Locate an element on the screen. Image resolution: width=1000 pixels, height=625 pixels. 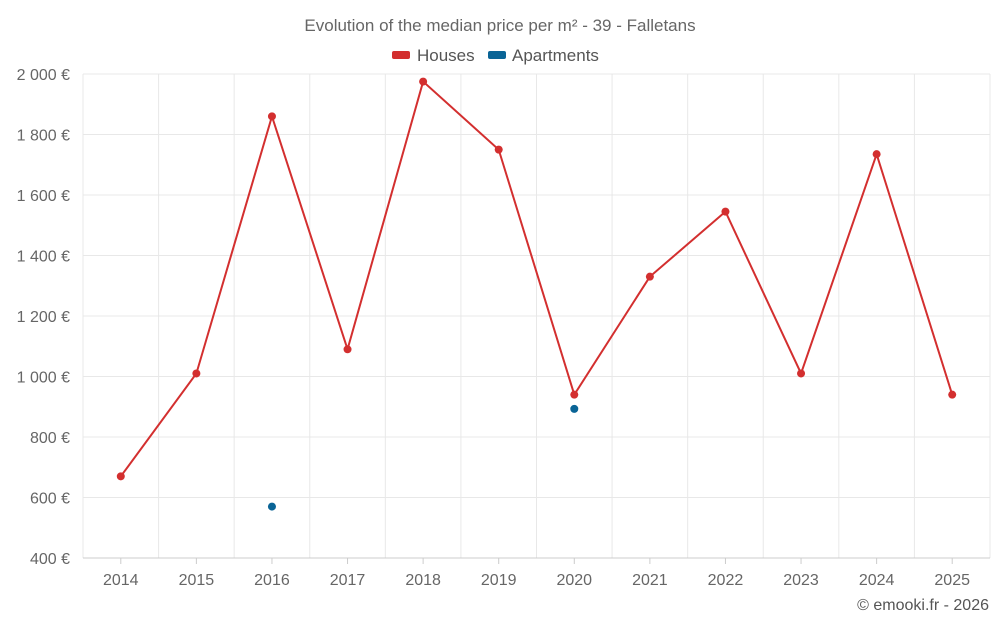
y-tick-label: 400 € is located at coordinates (50, 559).